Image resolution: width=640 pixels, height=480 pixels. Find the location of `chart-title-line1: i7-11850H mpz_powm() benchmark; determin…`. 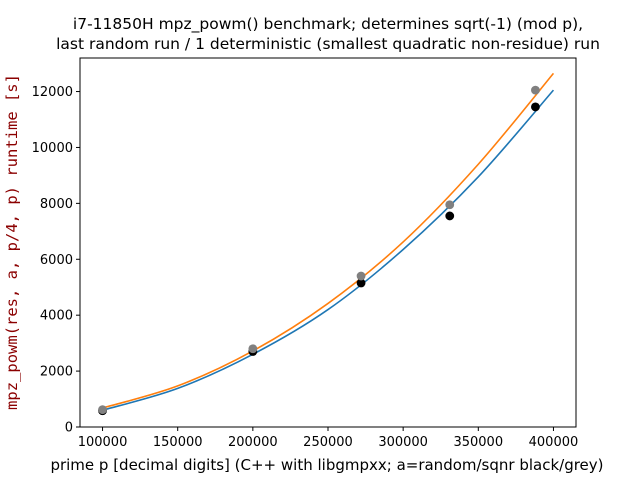

chart-title-line1: i7-11850H mpz_powm() benchmark; determin… is located at coordinates (328, 24).